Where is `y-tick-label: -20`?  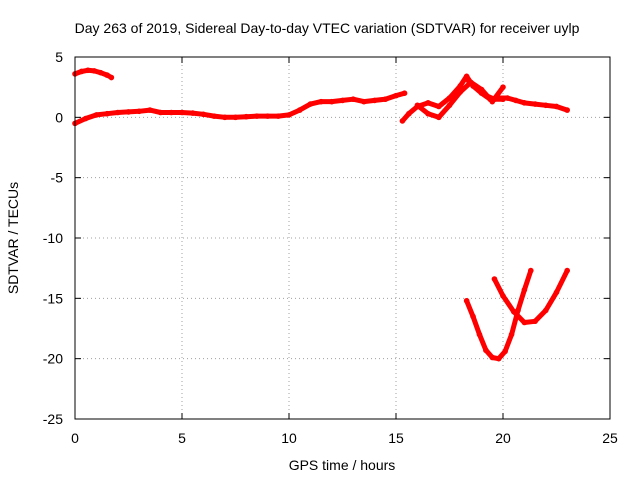
y-tick-label: -20 is located at coordinates (53, 359).